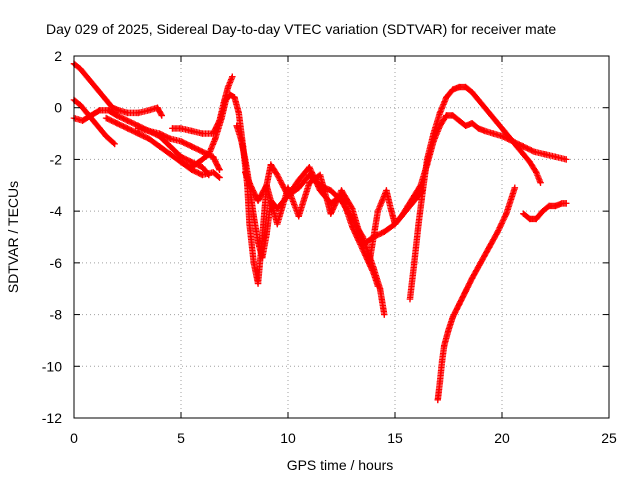 The height and width of the screenshot is (480, 640). Describe the element at coordinates (56, 159) in the screenshot. I see `y-tick-label: -2` at that location.